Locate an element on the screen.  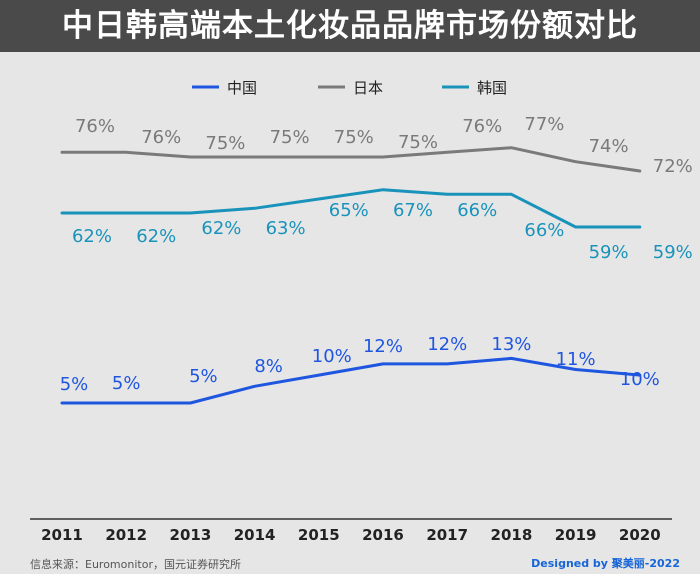
x-tick-label: 2013 is located at coordinates (191, 535).